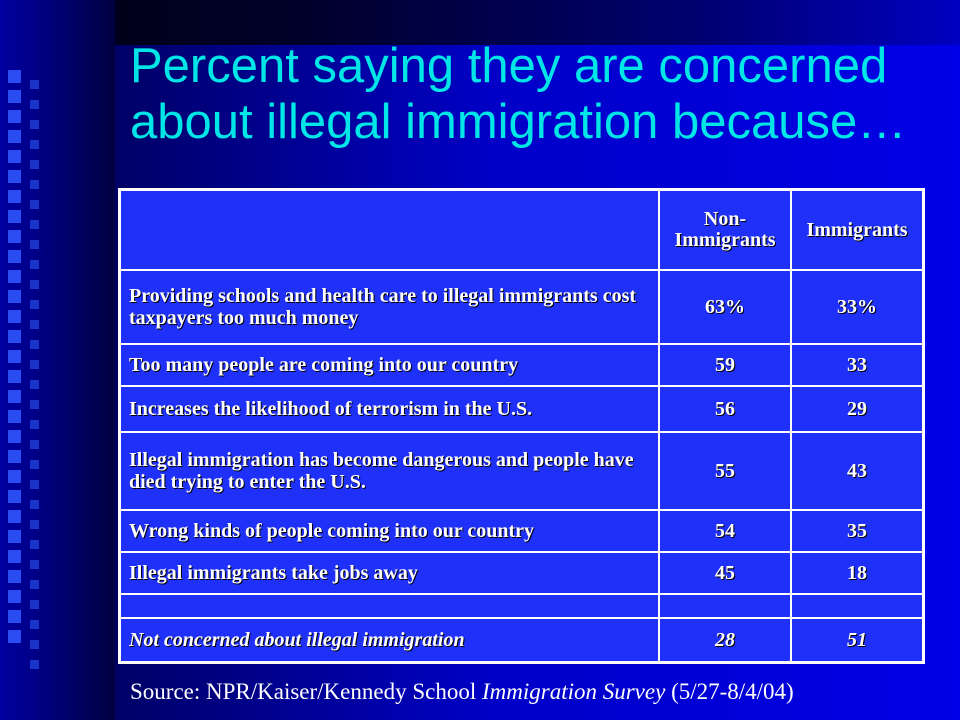  I want to click on decorative-squares-column-inner, so click(35, 380).